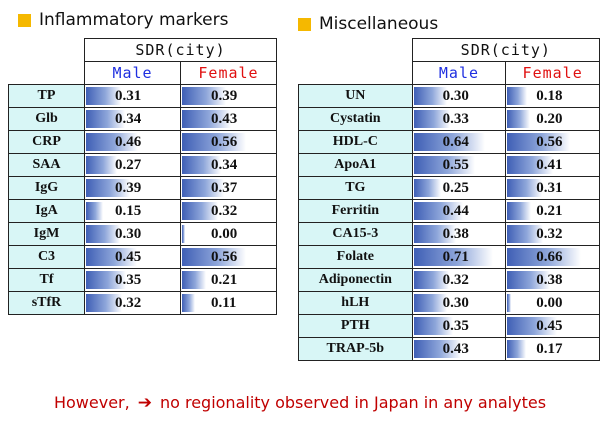 The height and width of the screenshot is (428, 600). What do you see at coordinates (459, 119) in the screenshot?
I see `male-sdr-cell: 0.33` at bounding box center [459, 119].